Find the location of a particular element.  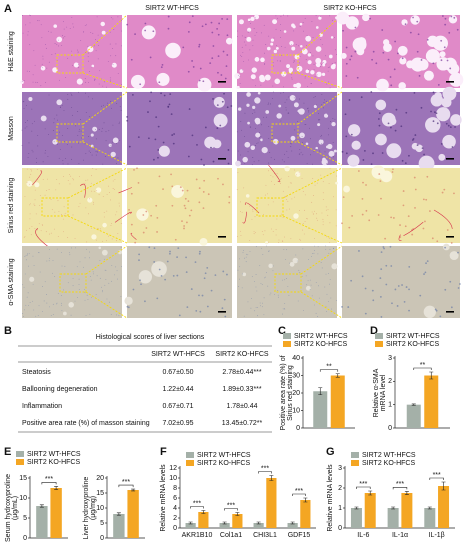

row-label: H&E staining is located at coordinates (11, 51).